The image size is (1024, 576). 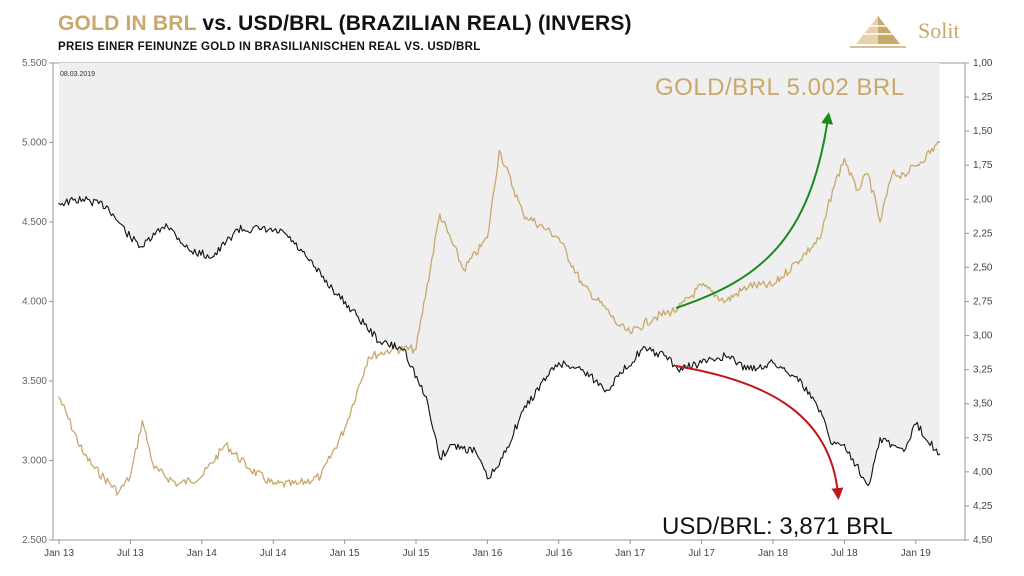 What do you see at coordinates (34, 461) in the screenshot?
I see `left-axis-tick-label: 3.000` at bounding box center [34, 461].